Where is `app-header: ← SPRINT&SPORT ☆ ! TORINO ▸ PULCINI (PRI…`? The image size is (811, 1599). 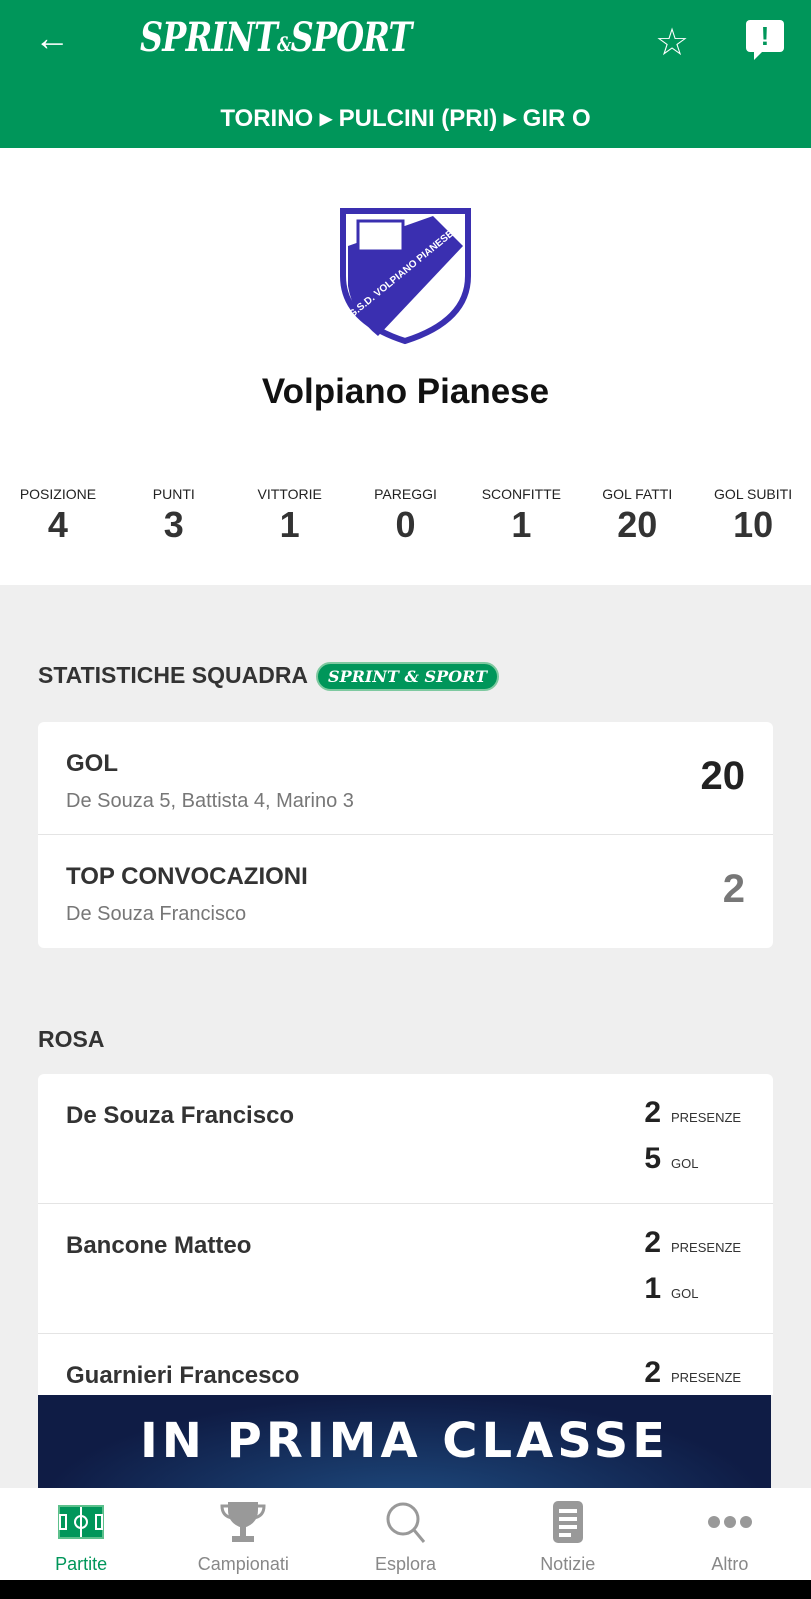 app-header: ← SPRINT&SPORT ☆ ! TORINO ▸ PULCINI (PRI… is located at coordinates (405, 74).